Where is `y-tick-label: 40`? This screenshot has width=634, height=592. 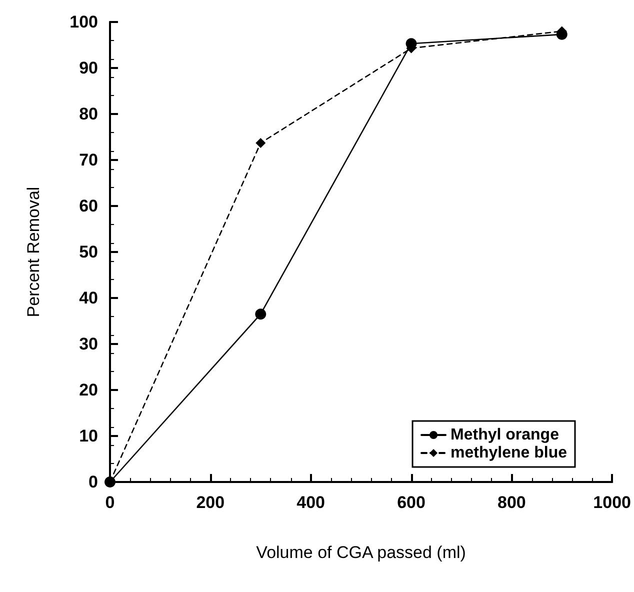 y-tick-label: 40 is located at coordinates (88, 298).